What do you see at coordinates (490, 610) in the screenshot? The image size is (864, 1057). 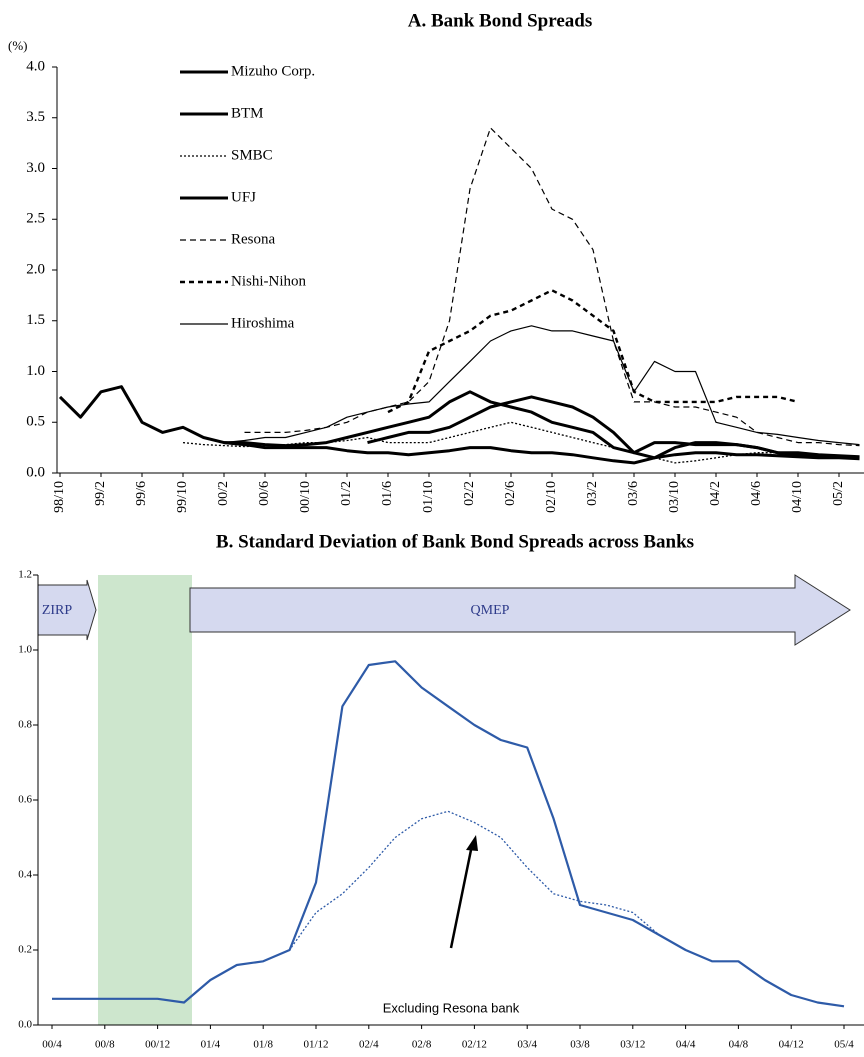 I see `annotation: QMEP` at bounding box center [490, 610].